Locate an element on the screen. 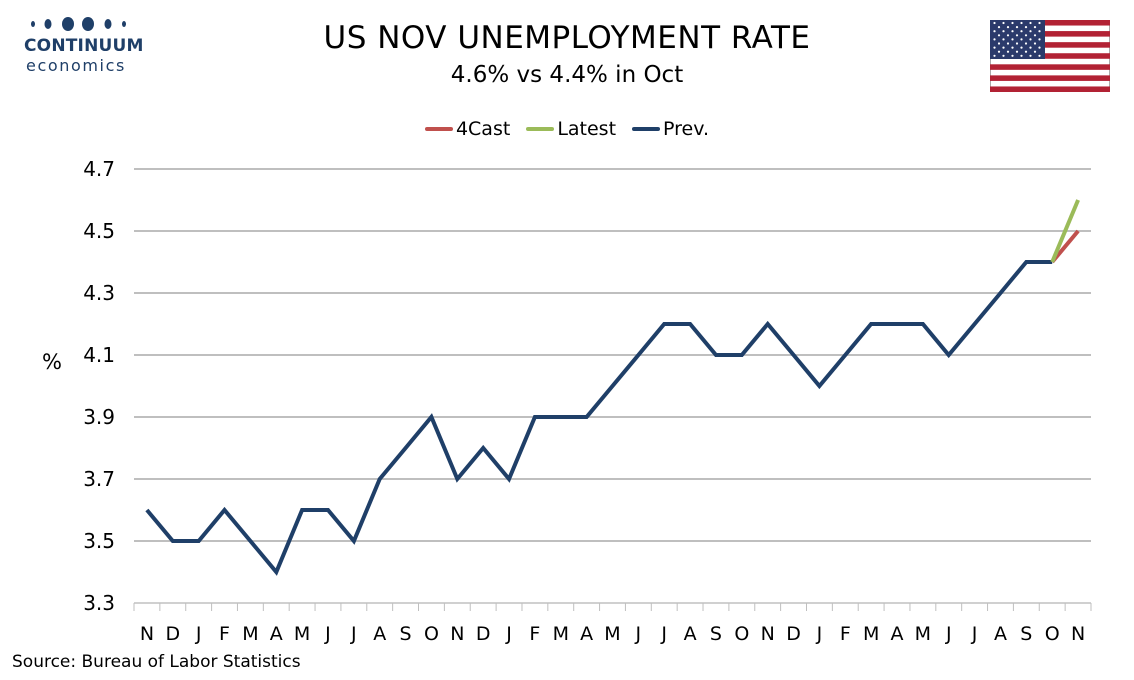 Image resolution: width=1134 pixels, height=680 pixels. chart-title: US NOV UNEMPLOYMENT RATE is located at coordinates (567, 38).